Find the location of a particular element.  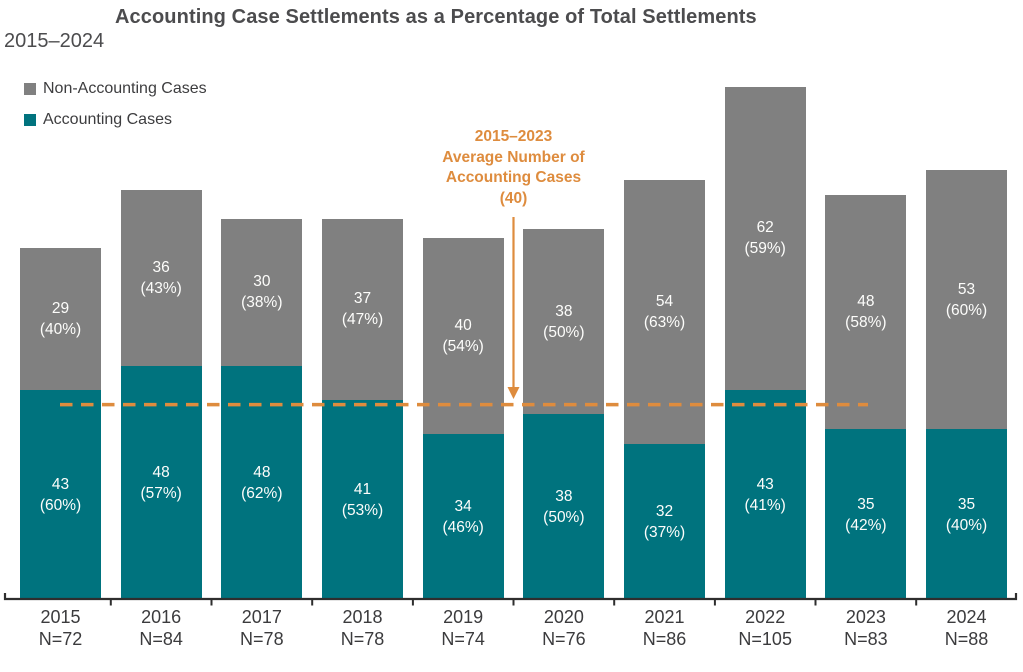

bar-value-label: 36 is located at coordinates (161, 267).